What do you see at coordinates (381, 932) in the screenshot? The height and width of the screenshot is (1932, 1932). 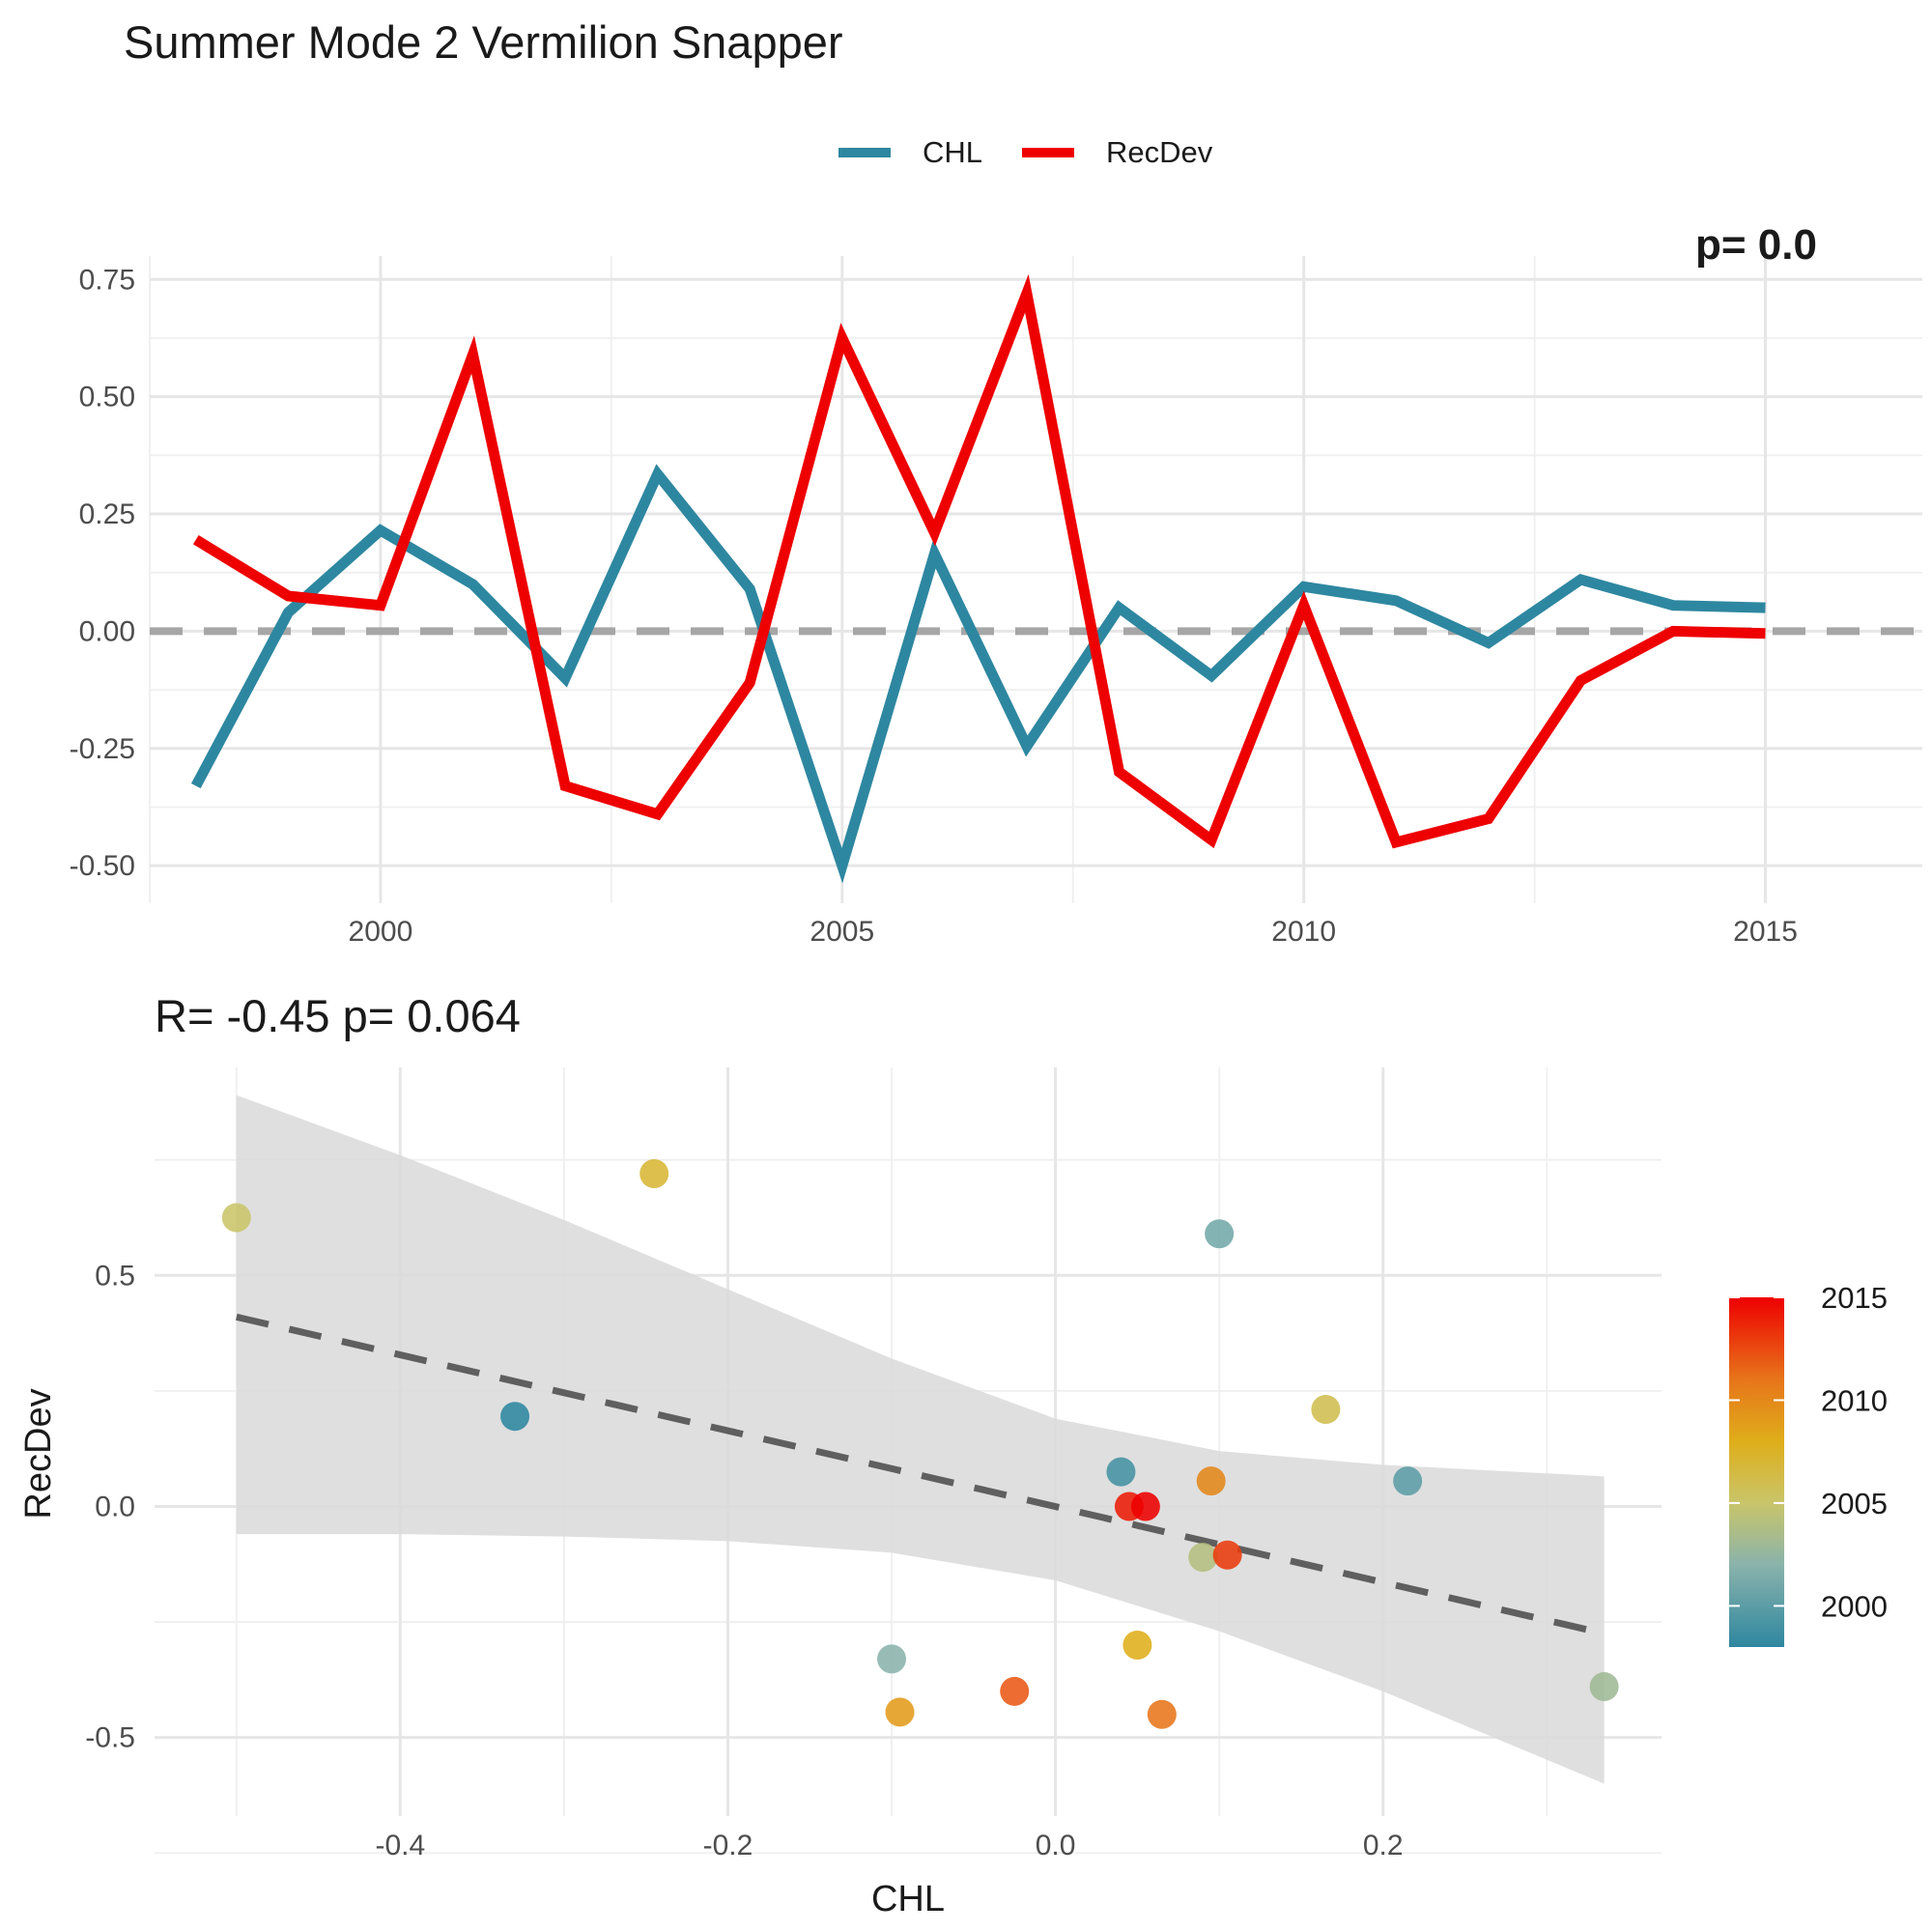 I see `x-tick-label: 2000` at bounding box center [381, 932].